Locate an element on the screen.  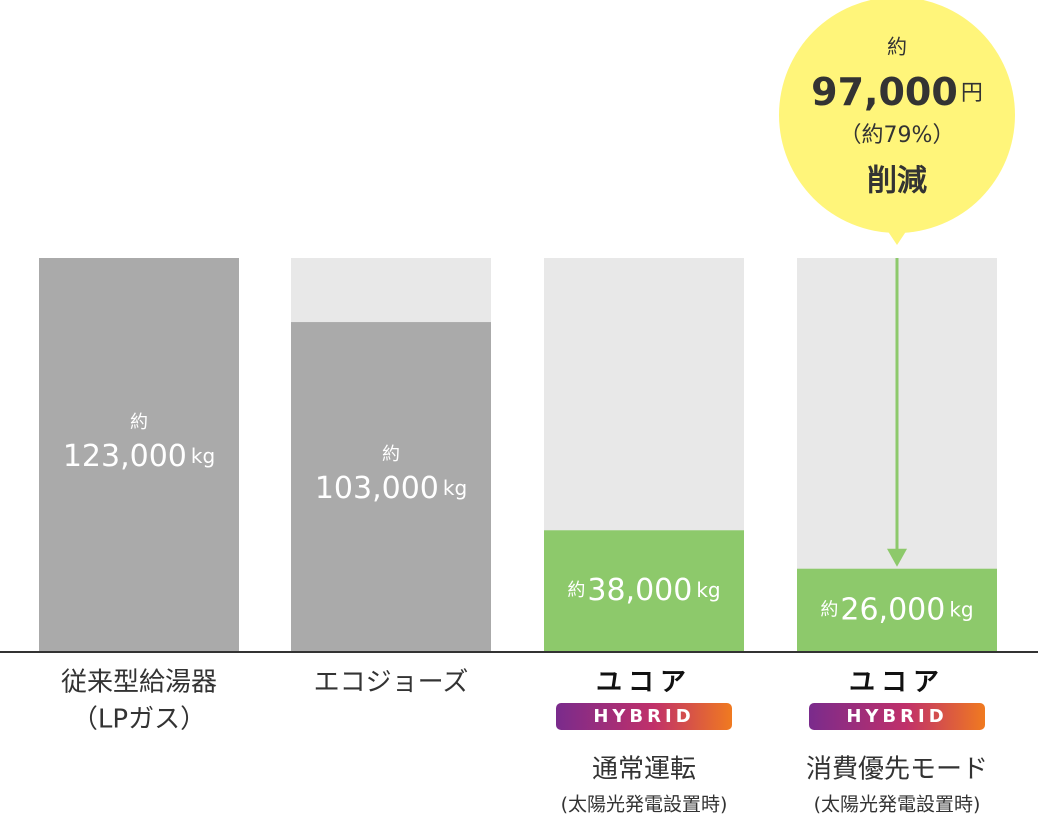
value-number: 103,000 is located at coordinates (377, 488).